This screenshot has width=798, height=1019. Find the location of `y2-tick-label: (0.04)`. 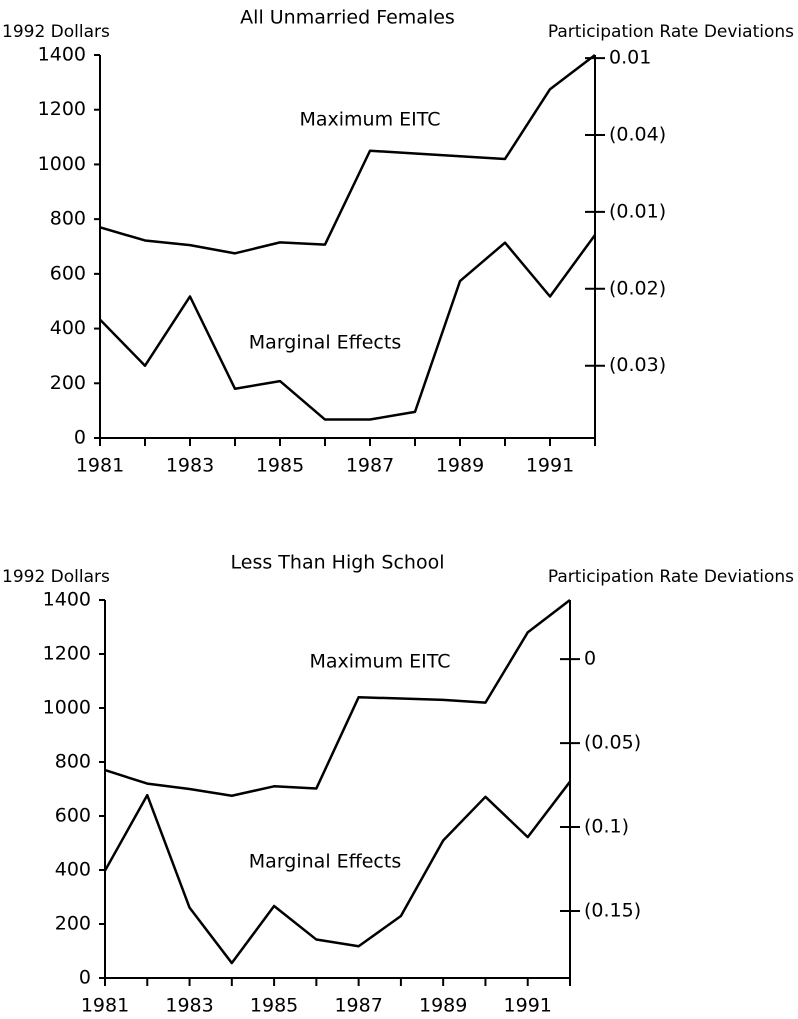

y2-tick-label: (0.04) is located at coordinates (637, 134).